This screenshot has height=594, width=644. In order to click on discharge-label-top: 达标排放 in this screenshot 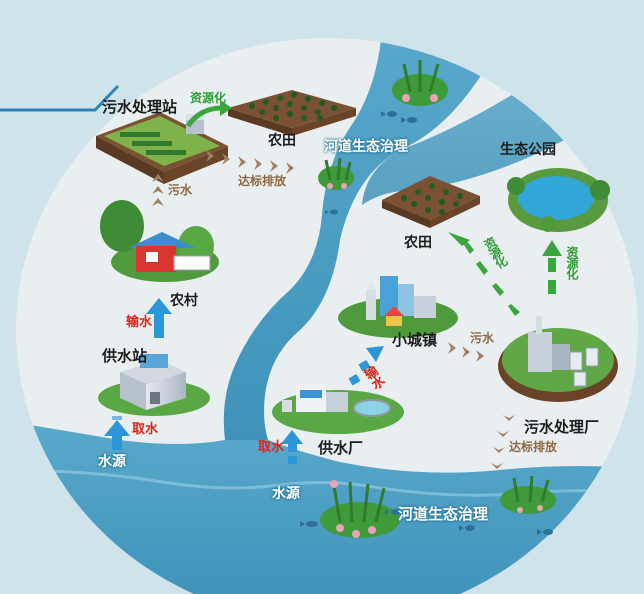, I will do `click(262, 181)`.